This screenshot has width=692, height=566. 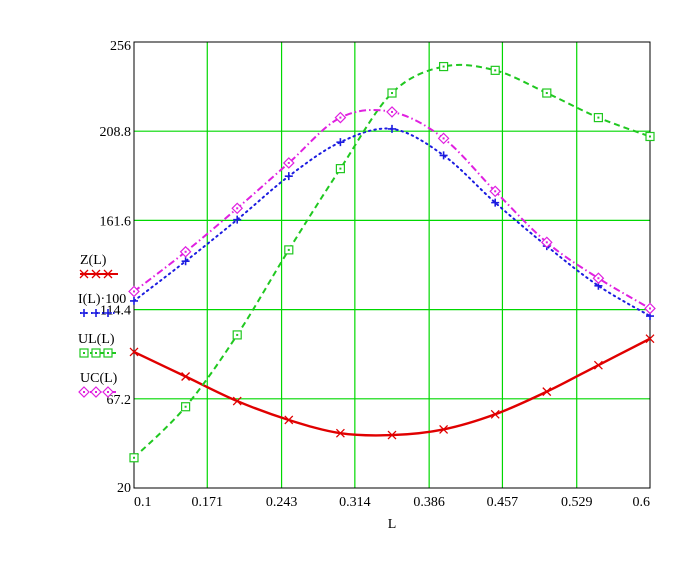 I want to click on x-tick-label: 0.171, so click(x=208, y=502).